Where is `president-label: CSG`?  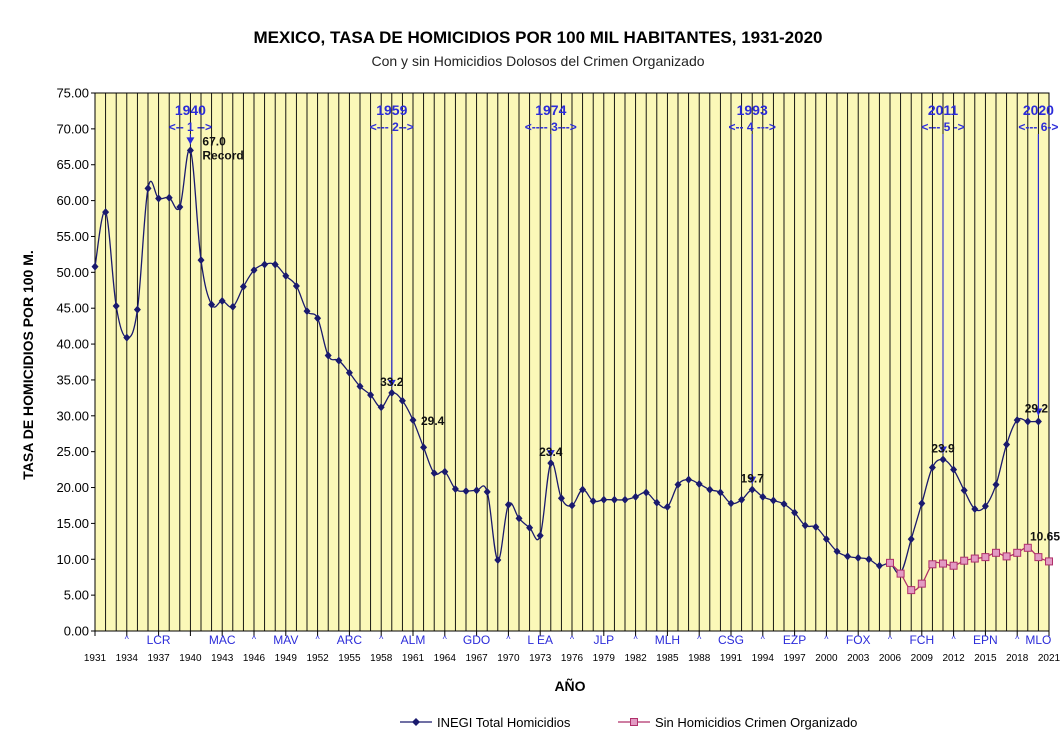 president-label: CSG is located at coordinates (731, 640).